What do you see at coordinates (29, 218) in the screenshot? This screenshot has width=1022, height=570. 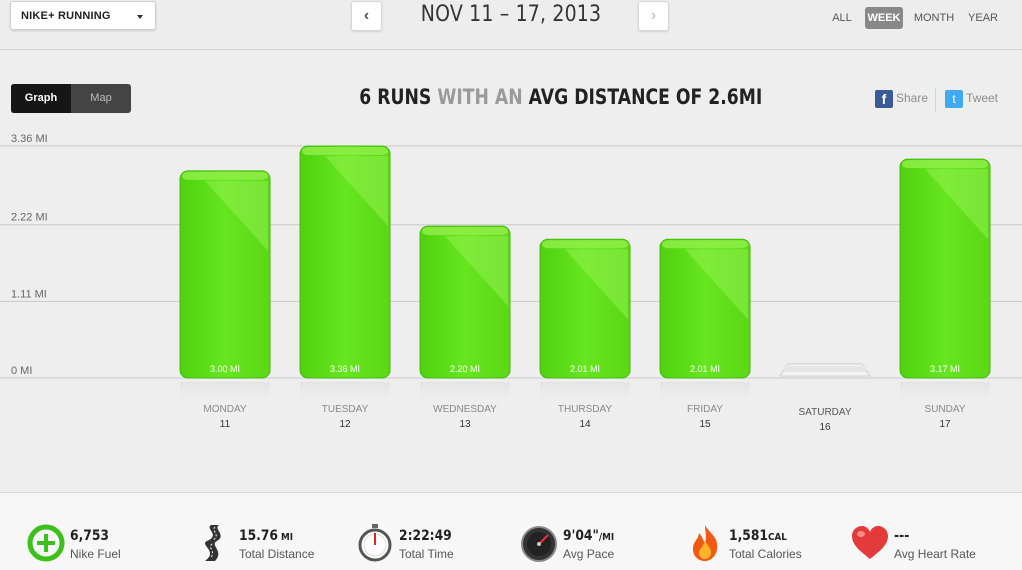 I see `y-tick-label: 2.22 MI` at bounding box center [29, 218].